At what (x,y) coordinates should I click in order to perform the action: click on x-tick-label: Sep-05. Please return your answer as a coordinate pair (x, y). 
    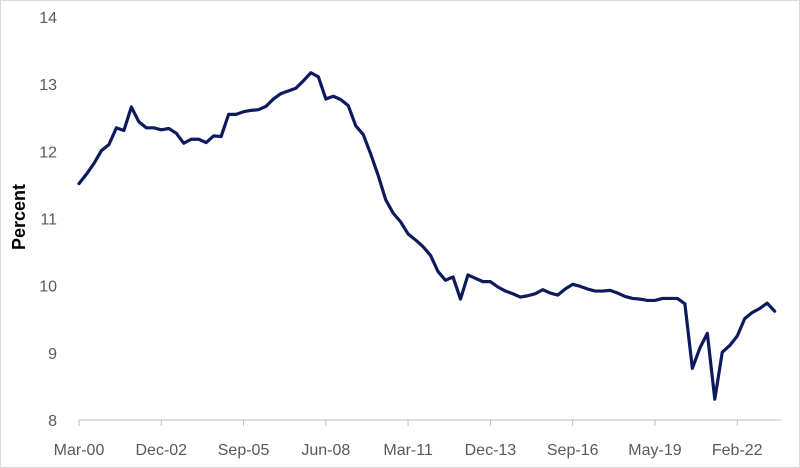
    Looking at the image, I should click on (244, 450).